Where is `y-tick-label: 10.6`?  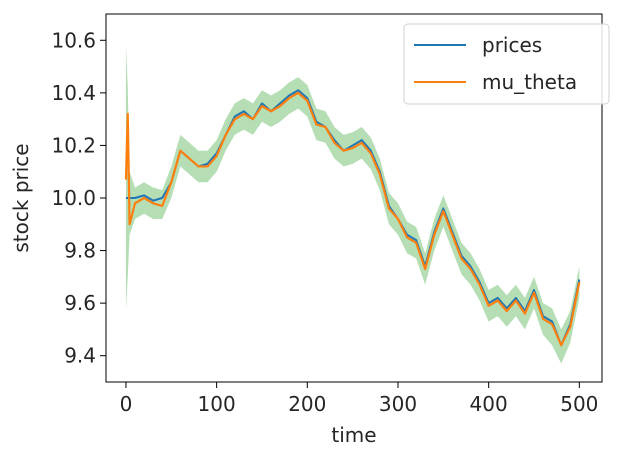 y-tick-label: 10.6 is located at coordinates (73, 40).